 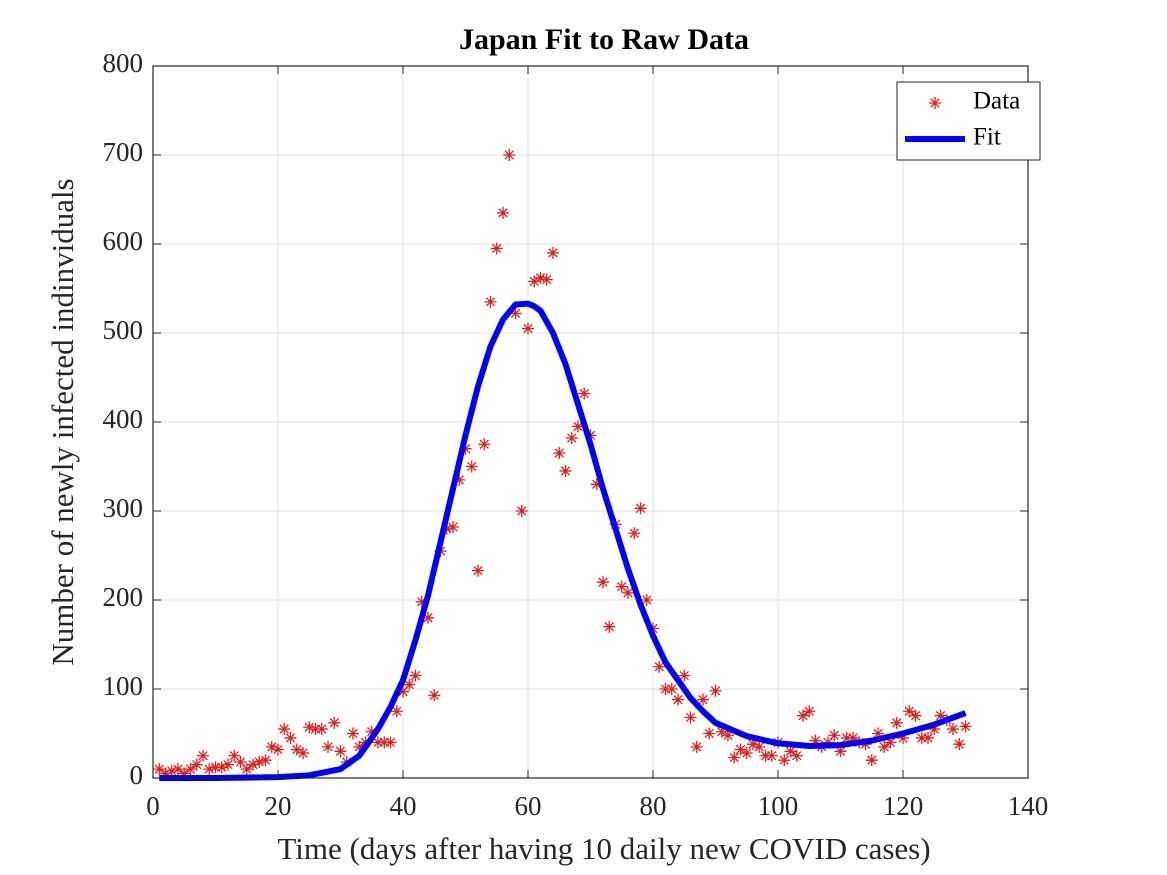 I want to click on x-tick-label: 60, so click(x=528, y=806).